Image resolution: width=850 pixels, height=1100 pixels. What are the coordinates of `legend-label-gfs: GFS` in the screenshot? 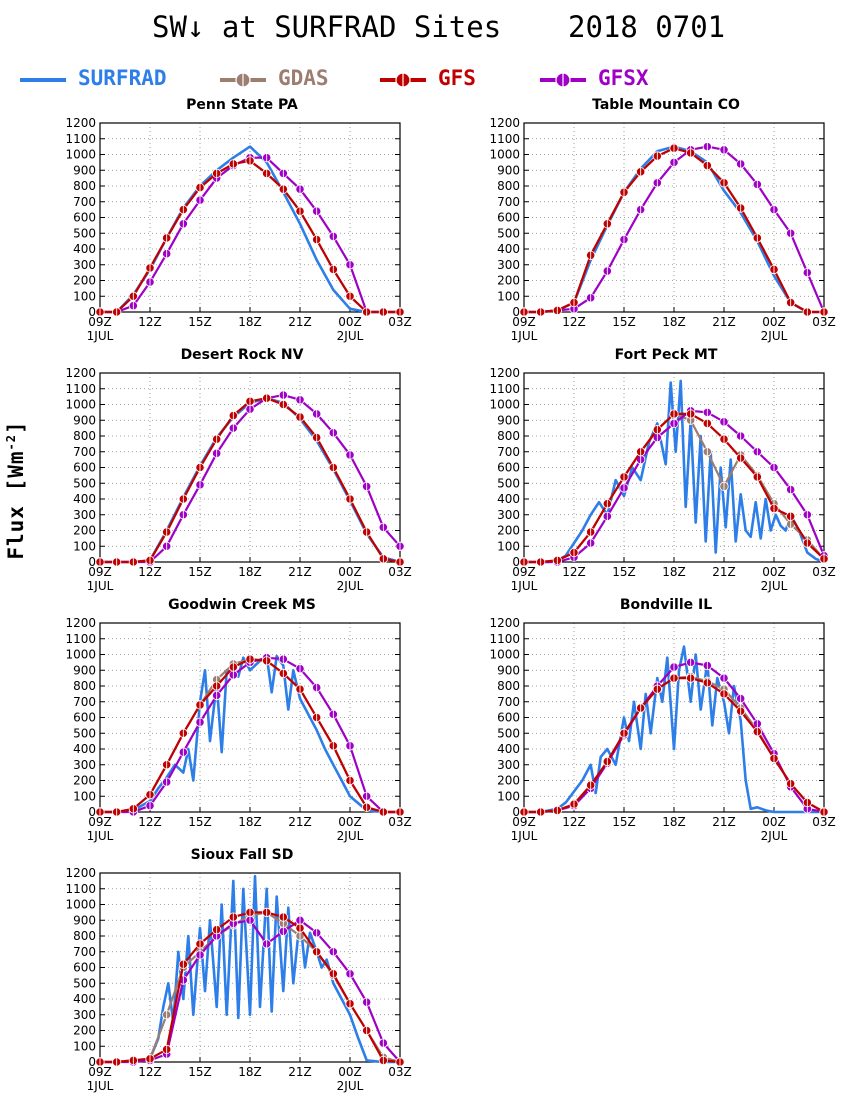 It's located at (457, 78).